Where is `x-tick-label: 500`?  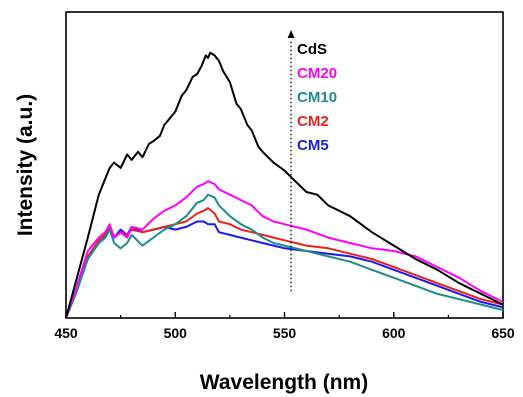
x-tick-label: 500 is located at coordinates (176, 333).